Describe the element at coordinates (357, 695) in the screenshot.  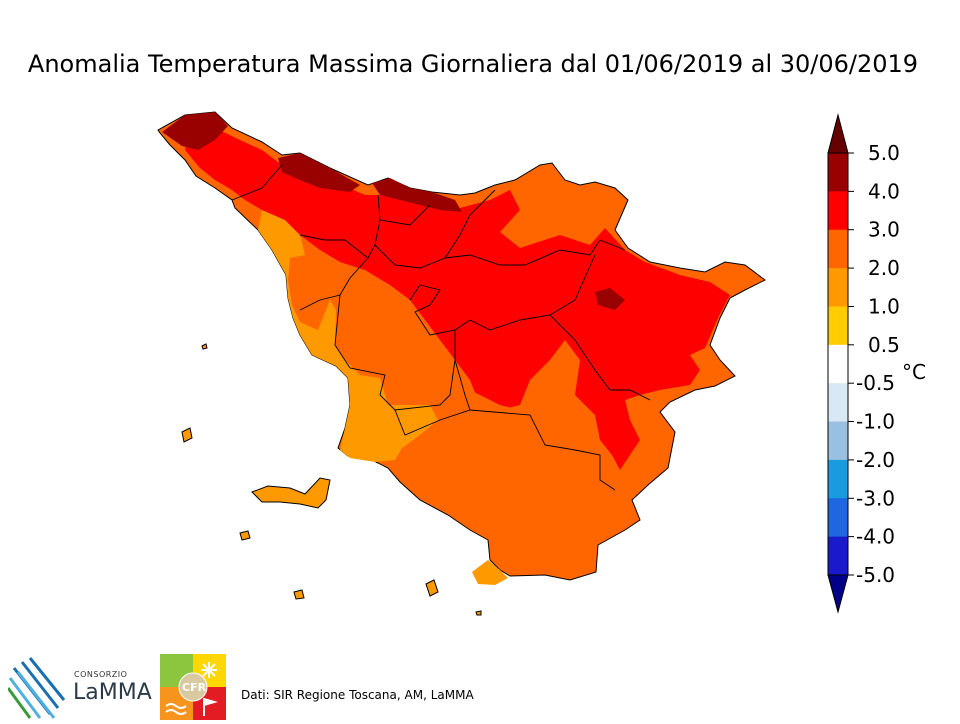
I see `data-credit: Dati: SIR Regione Toscana, AM, LaMMA` at that location.